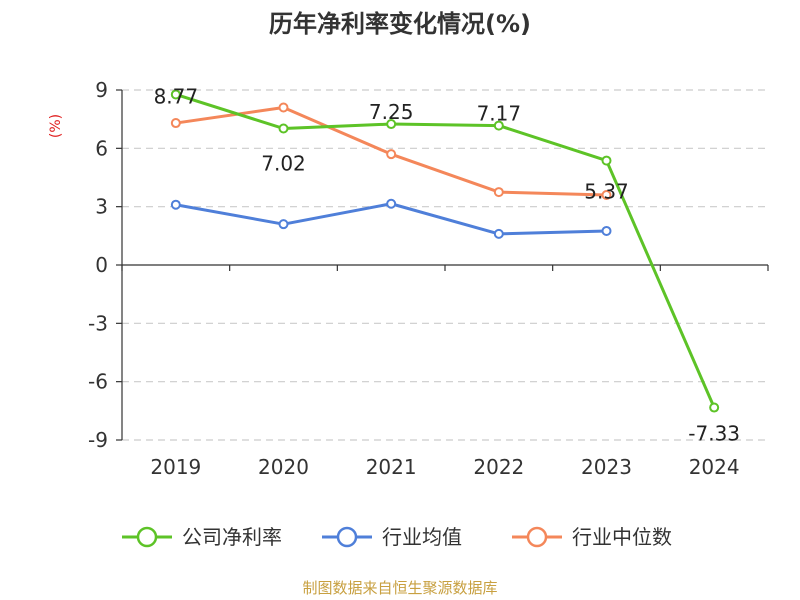 This screenshot has height=600, width=800. Describe the element at coordinates (498, 467) in the screenshot. I see `x-tick-label: 2022` at that location.